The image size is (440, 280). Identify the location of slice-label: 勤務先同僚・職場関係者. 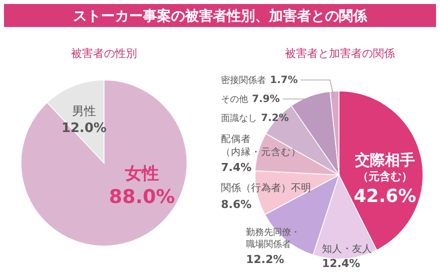
(273, 238).